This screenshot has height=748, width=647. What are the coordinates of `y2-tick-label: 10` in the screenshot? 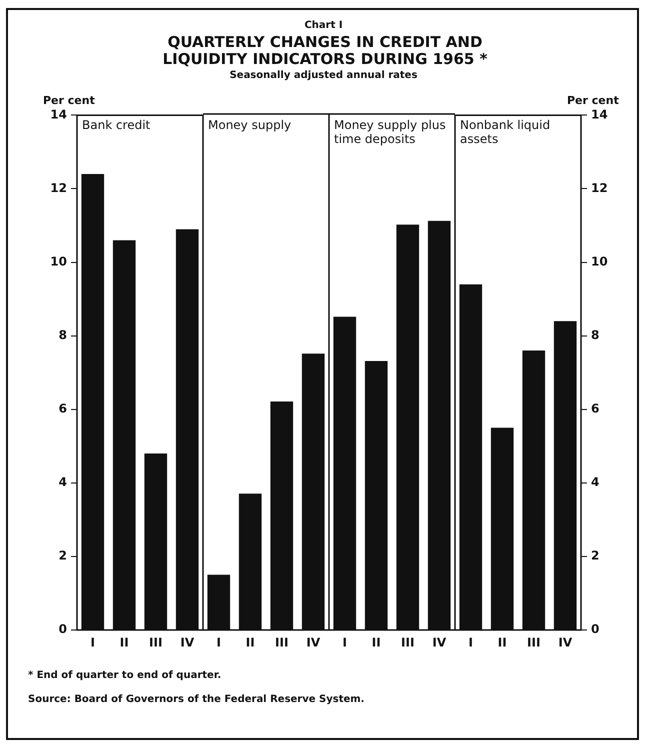 It's located at (599, 261).